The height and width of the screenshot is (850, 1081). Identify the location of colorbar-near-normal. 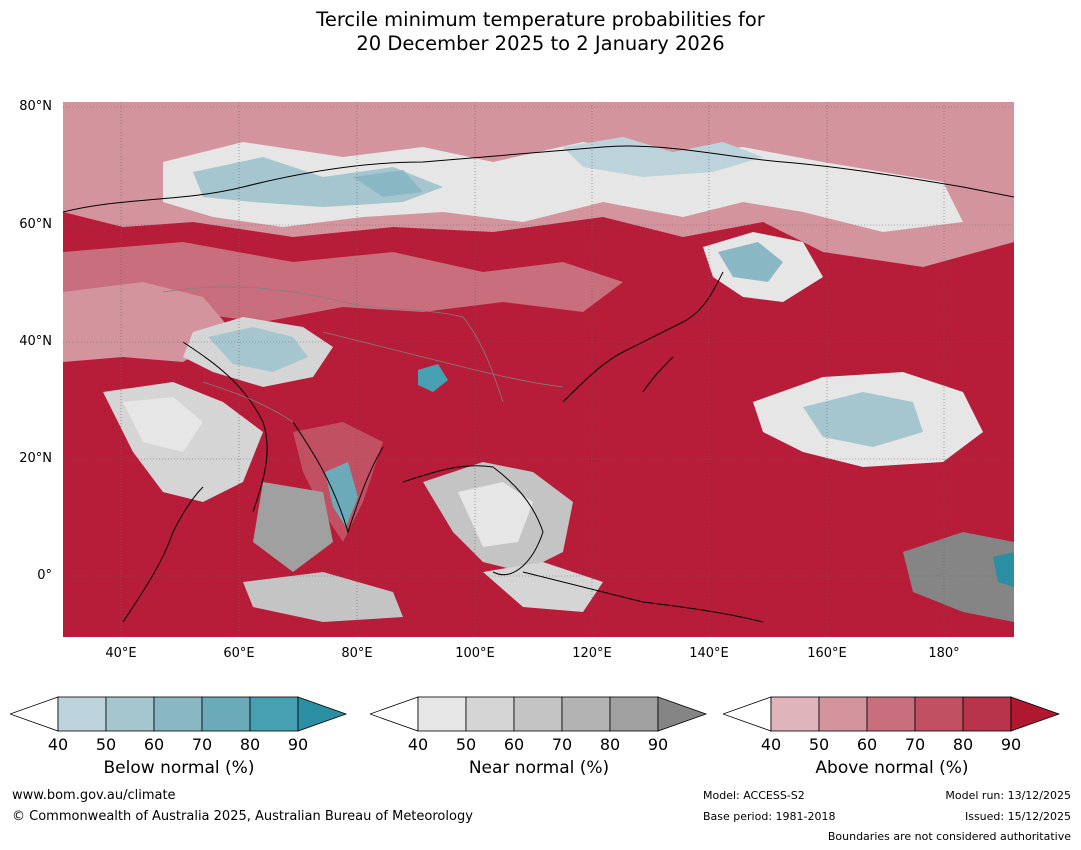
(539, 714).